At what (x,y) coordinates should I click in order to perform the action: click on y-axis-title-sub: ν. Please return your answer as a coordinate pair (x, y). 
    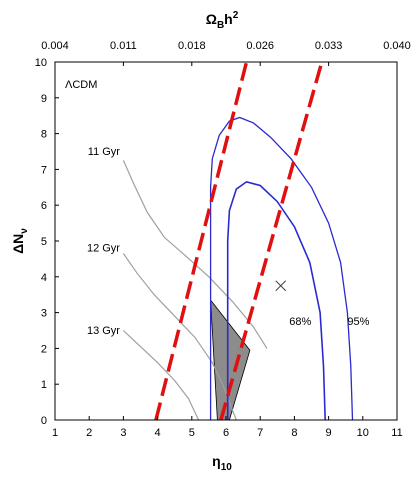
    Looking at the image, I should click on (24, 231).